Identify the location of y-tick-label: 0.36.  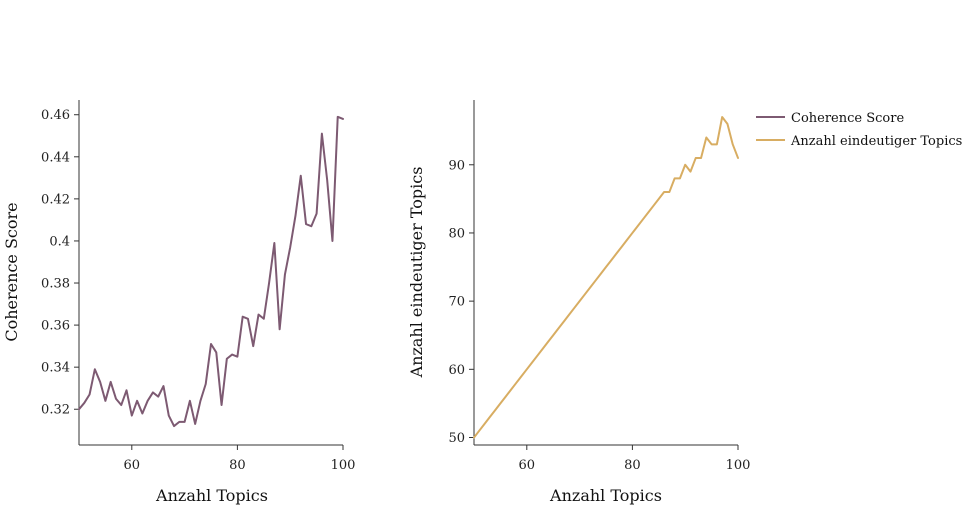
(55, 326).